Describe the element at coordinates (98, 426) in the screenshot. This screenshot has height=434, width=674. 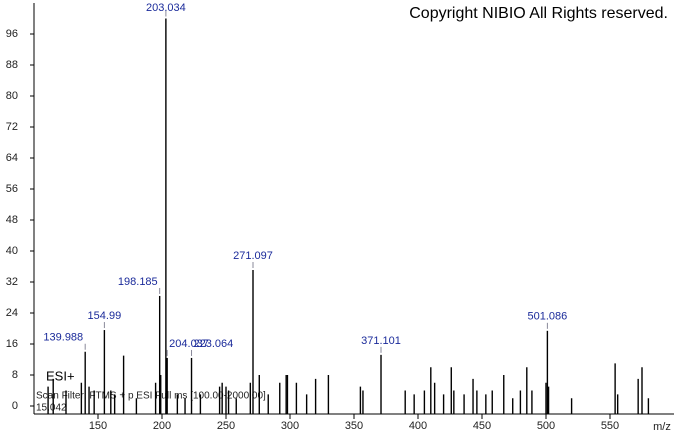
I see `x-tick-label: 150` at that location.